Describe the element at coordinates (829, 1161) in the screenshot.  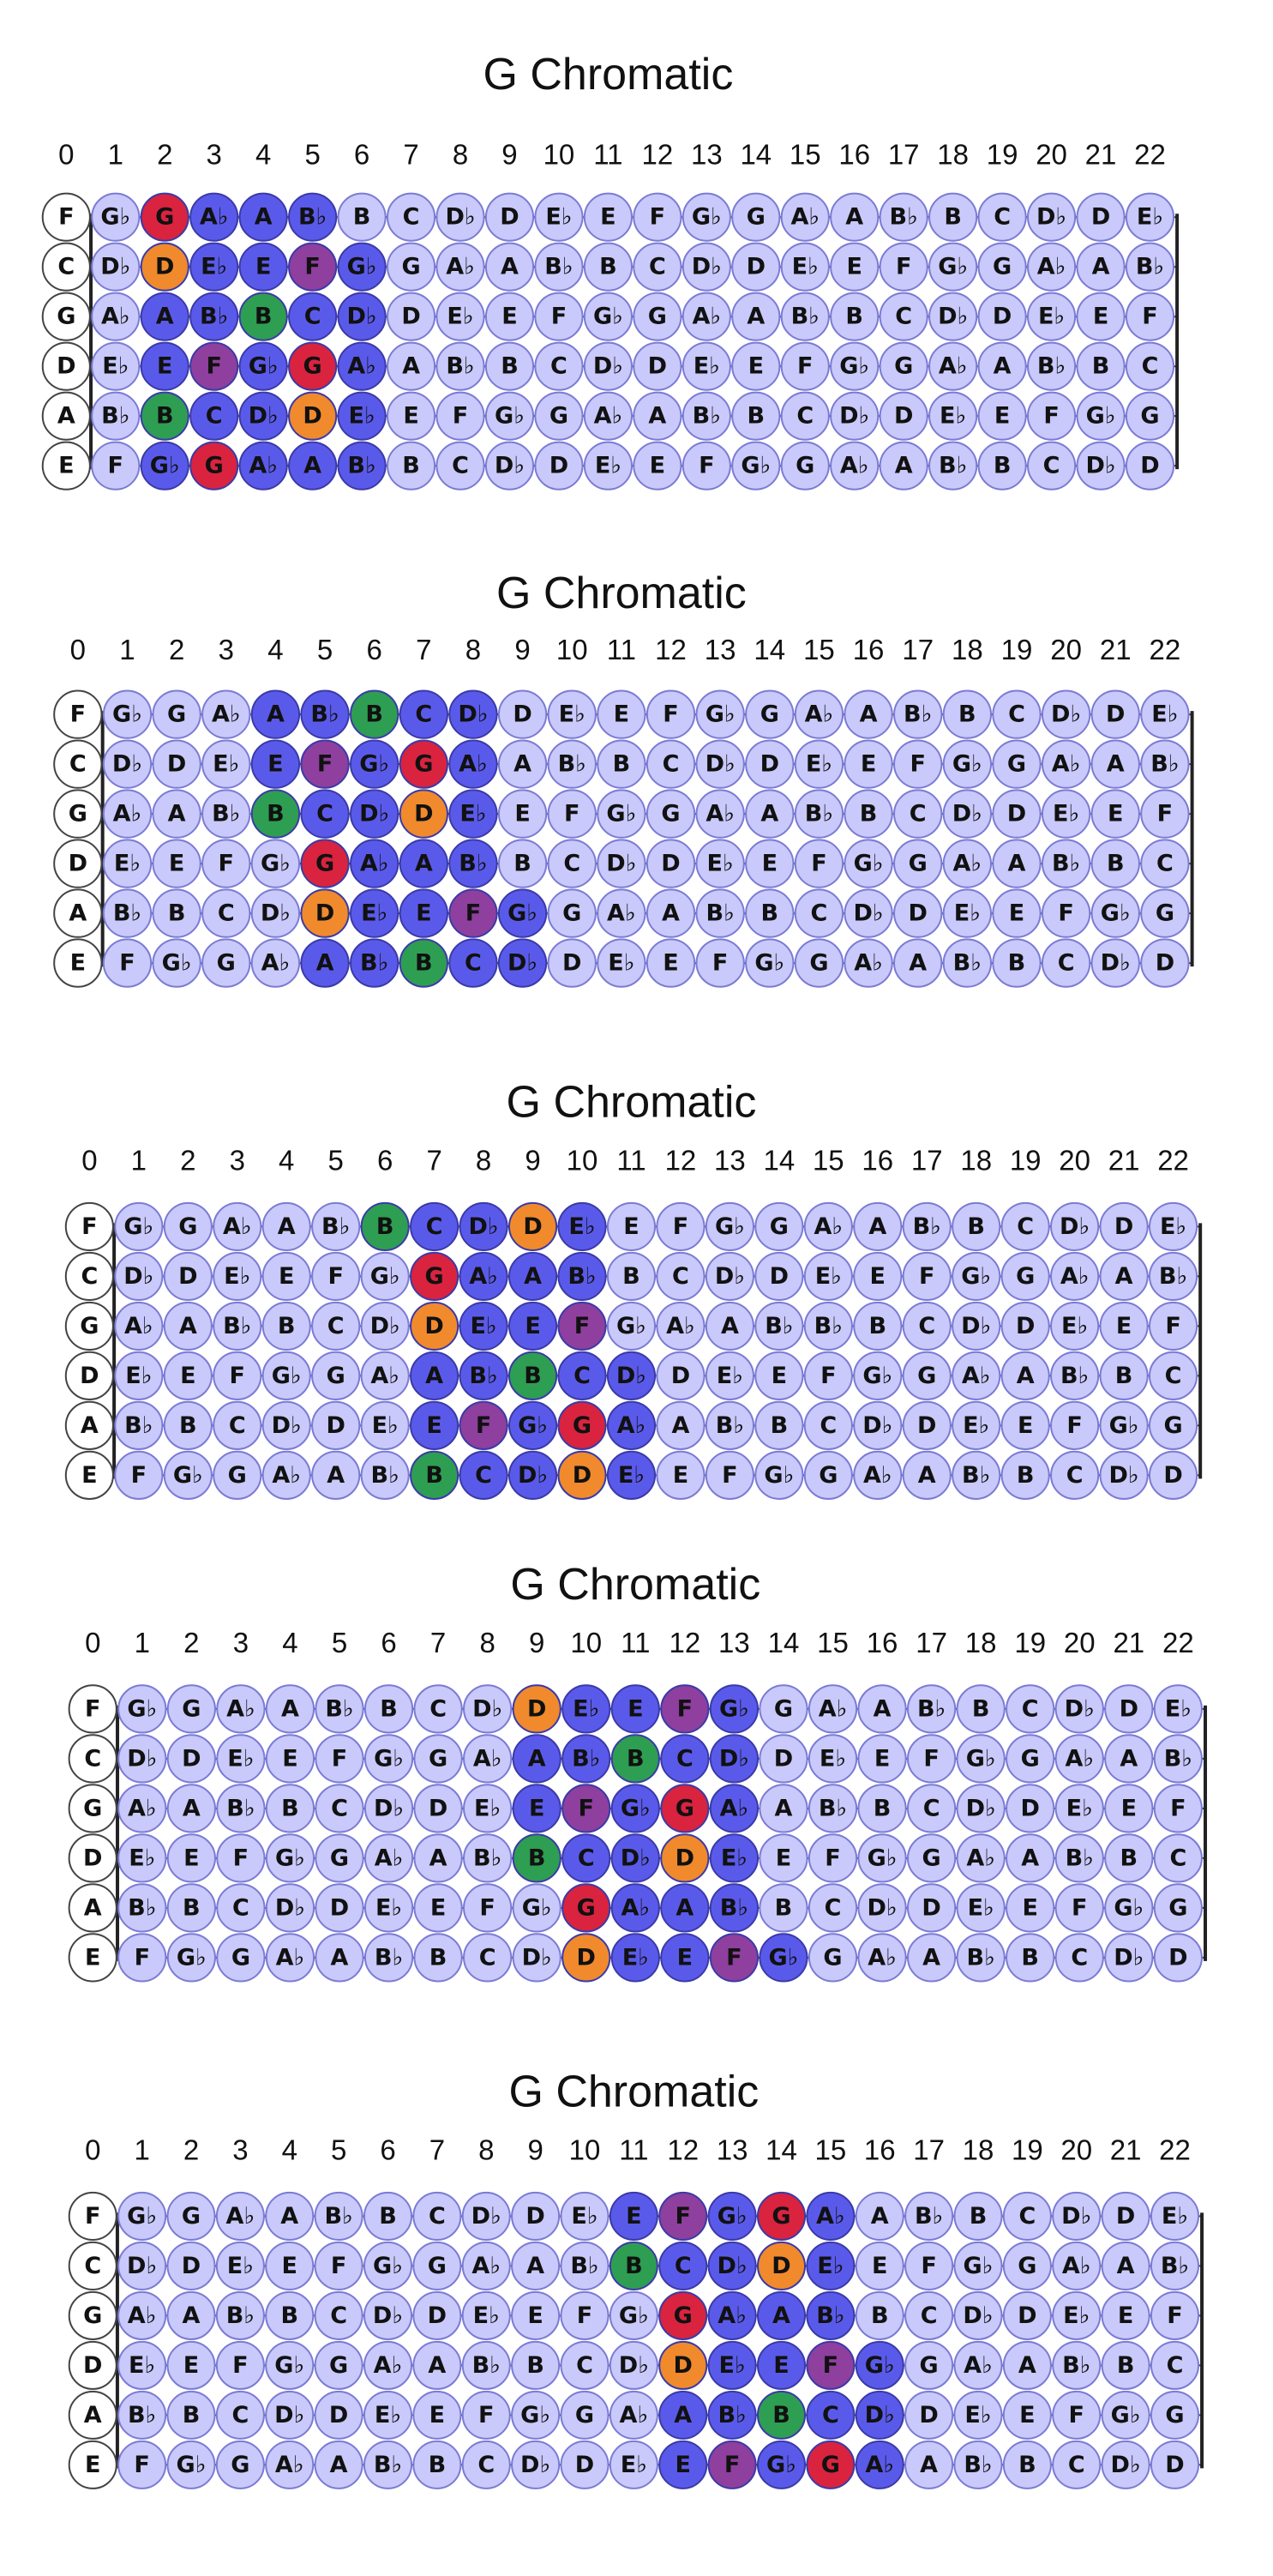
I see `fret-number: 15` at that location.